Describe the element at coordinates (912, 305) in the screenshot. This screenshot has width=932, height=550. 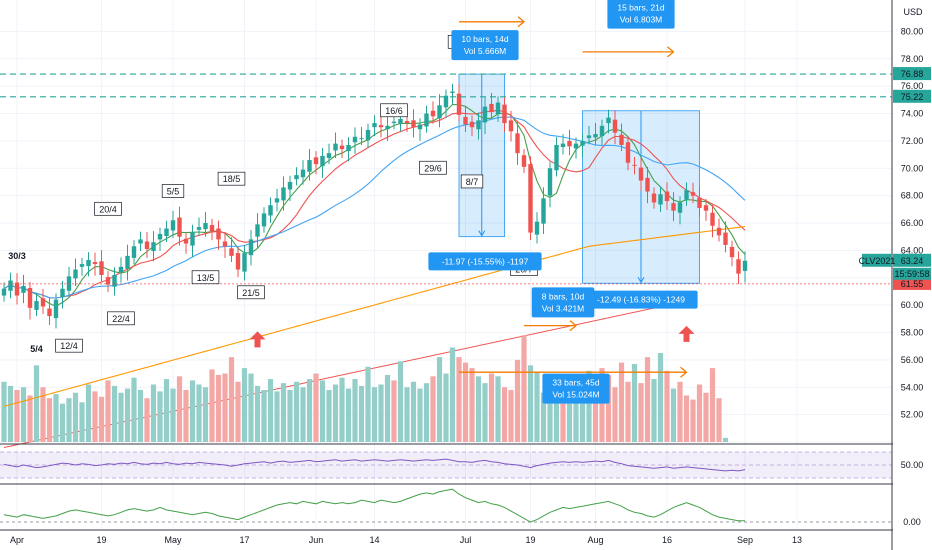
I see `price-tick-label: 60.00` at that location.